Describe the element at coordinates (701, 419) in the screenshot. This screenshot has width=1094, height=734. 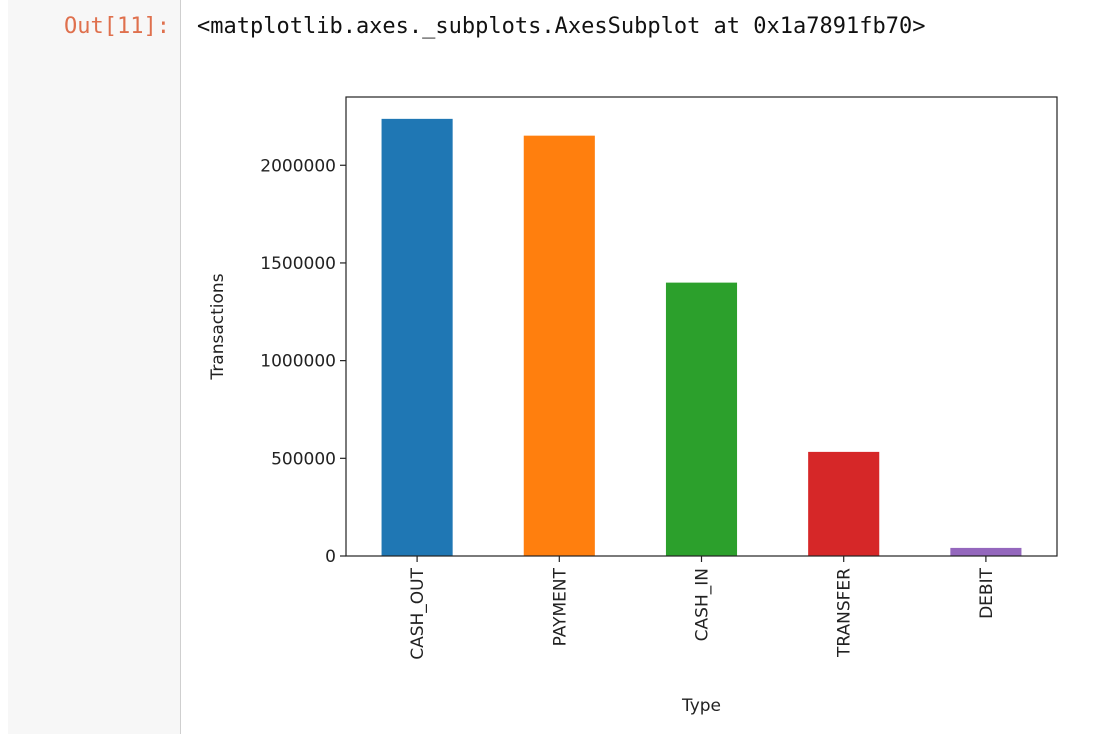
I see `bar-cash-in` at that location.